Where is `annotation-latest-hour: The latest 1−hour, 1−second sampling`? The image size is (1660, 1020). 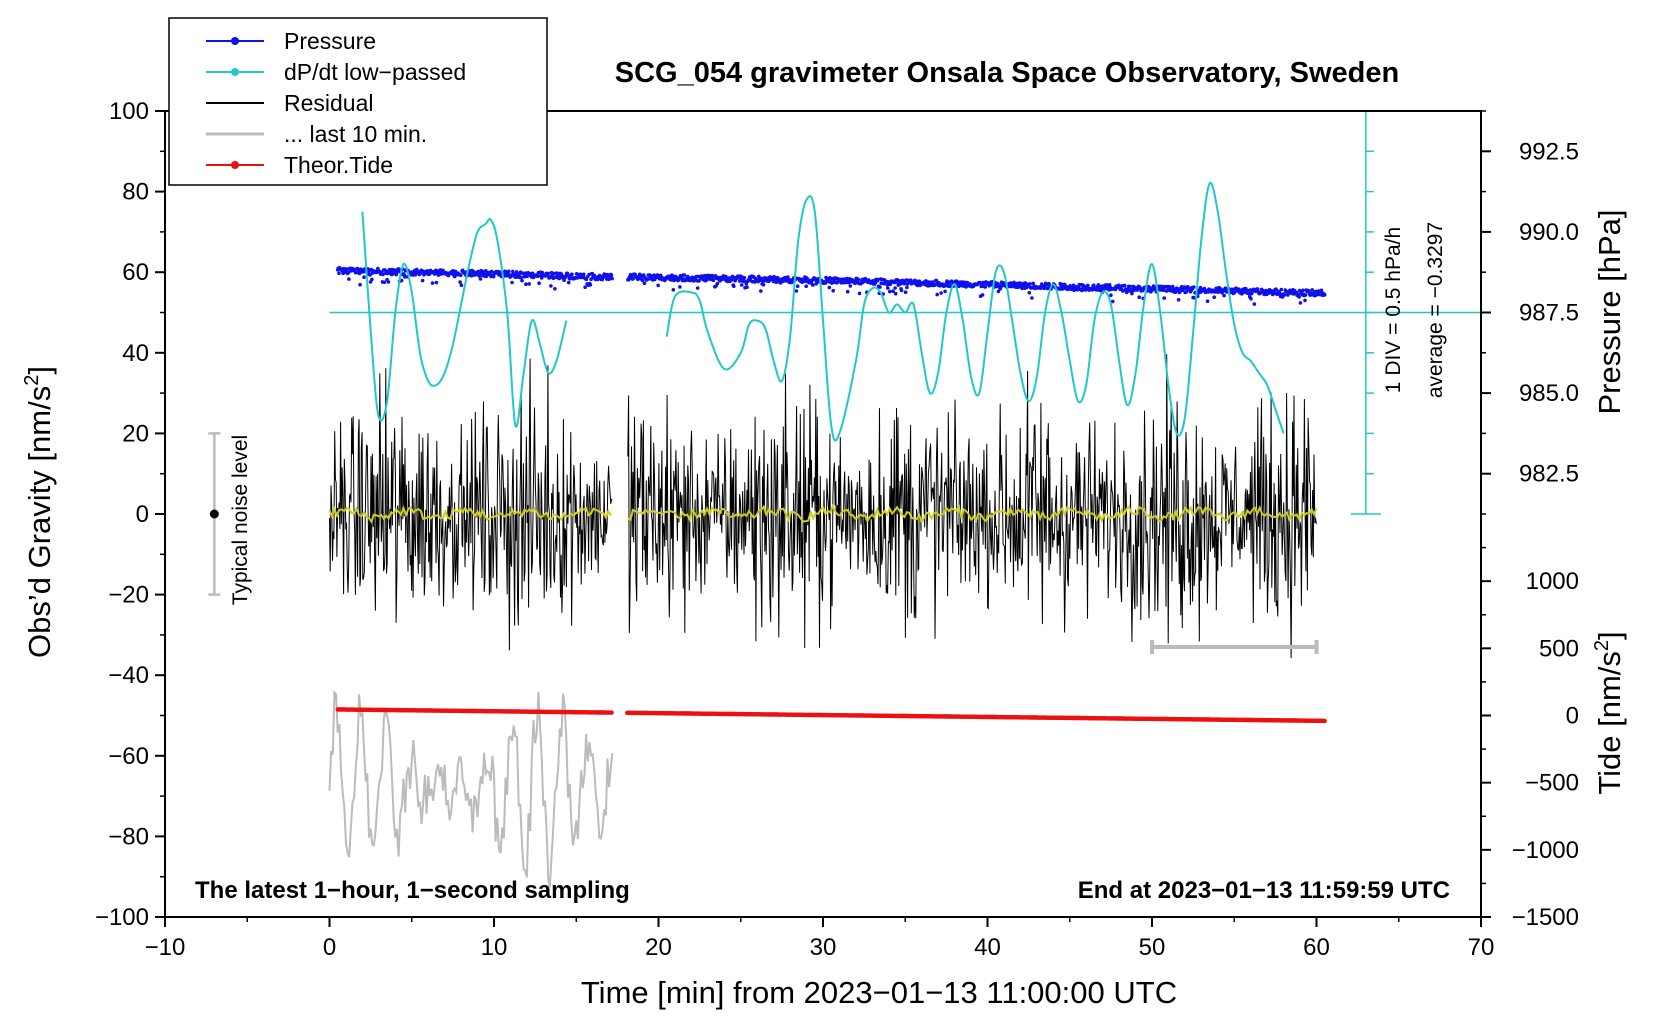 annotation-latest-hour: The latest 1−hour, 1−second sampling is located at coordinates (412, 890).